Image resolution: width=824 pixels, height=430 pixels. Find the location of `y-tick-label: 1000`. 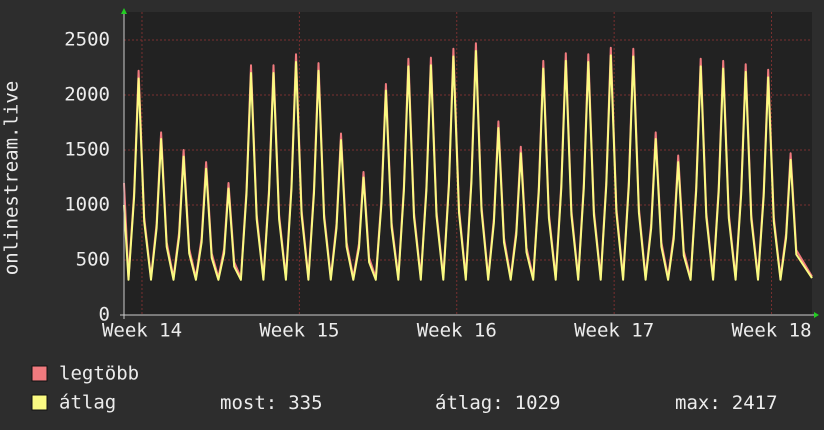

y-tick-label: 1000 is located at coordinates (87, 205).